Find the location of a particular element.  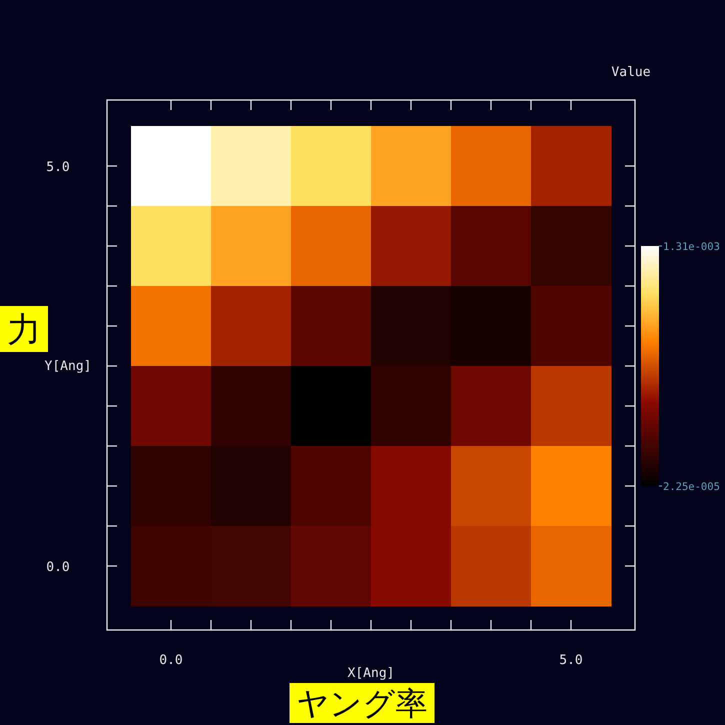

color-bar-title: Value is located at coordinates (631, 72).